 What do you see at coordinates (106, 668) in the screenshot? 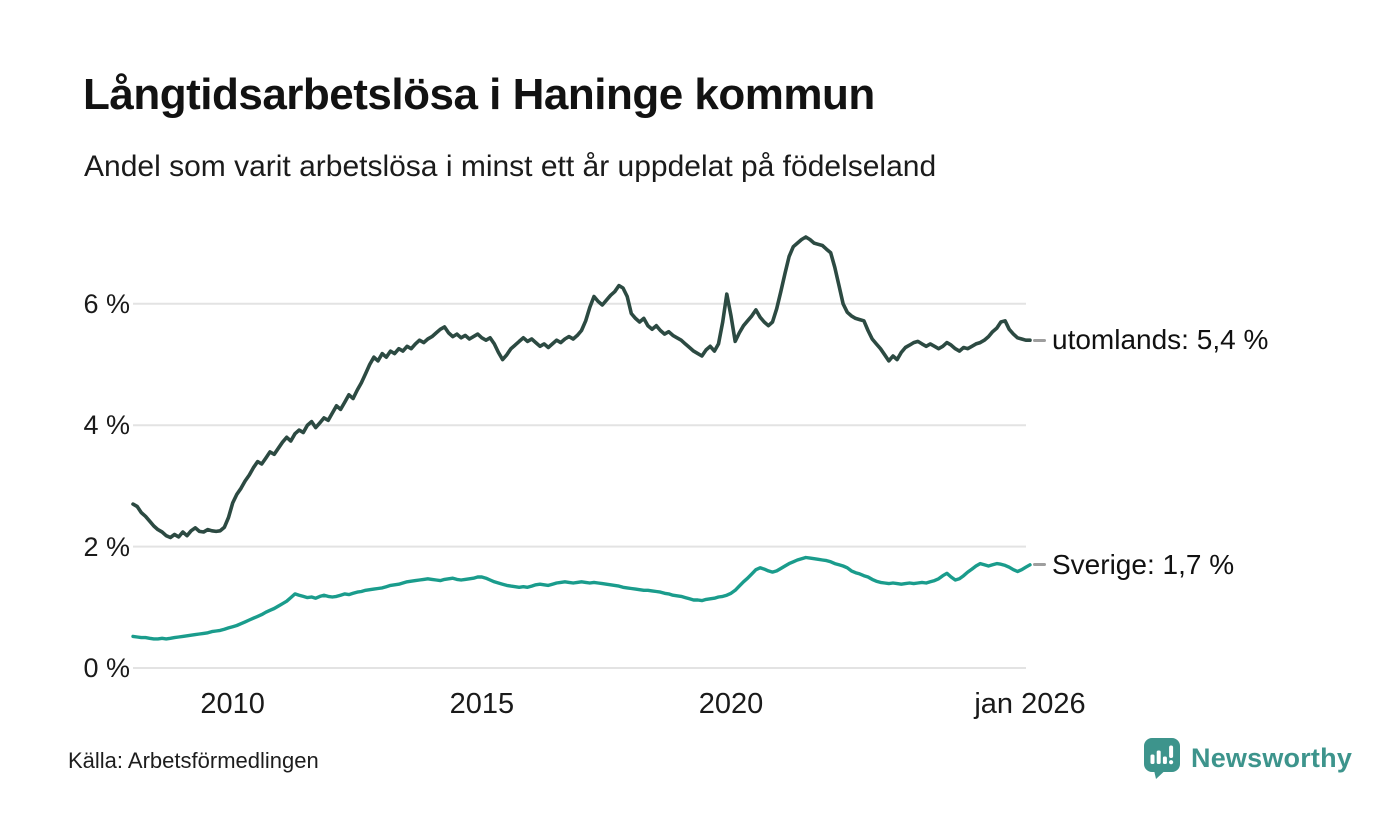
I see `y-axis-tick-0: 0 %` at bounding box center [106, 668].